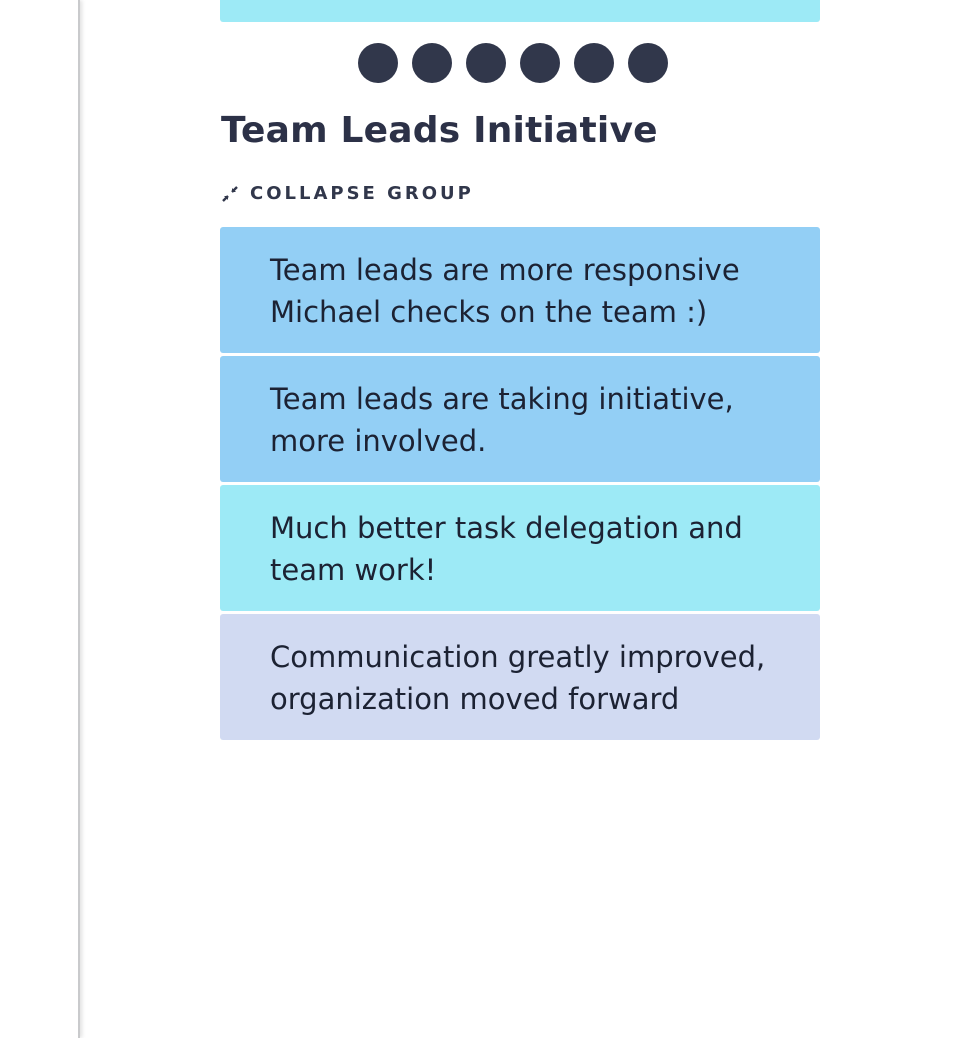 The width and height of the screenshot is (975, 1038). What do you see at coordinates (353, 570) in the screenshot?
I see `card-text-line: team work!` at bounding box center [353, 570].